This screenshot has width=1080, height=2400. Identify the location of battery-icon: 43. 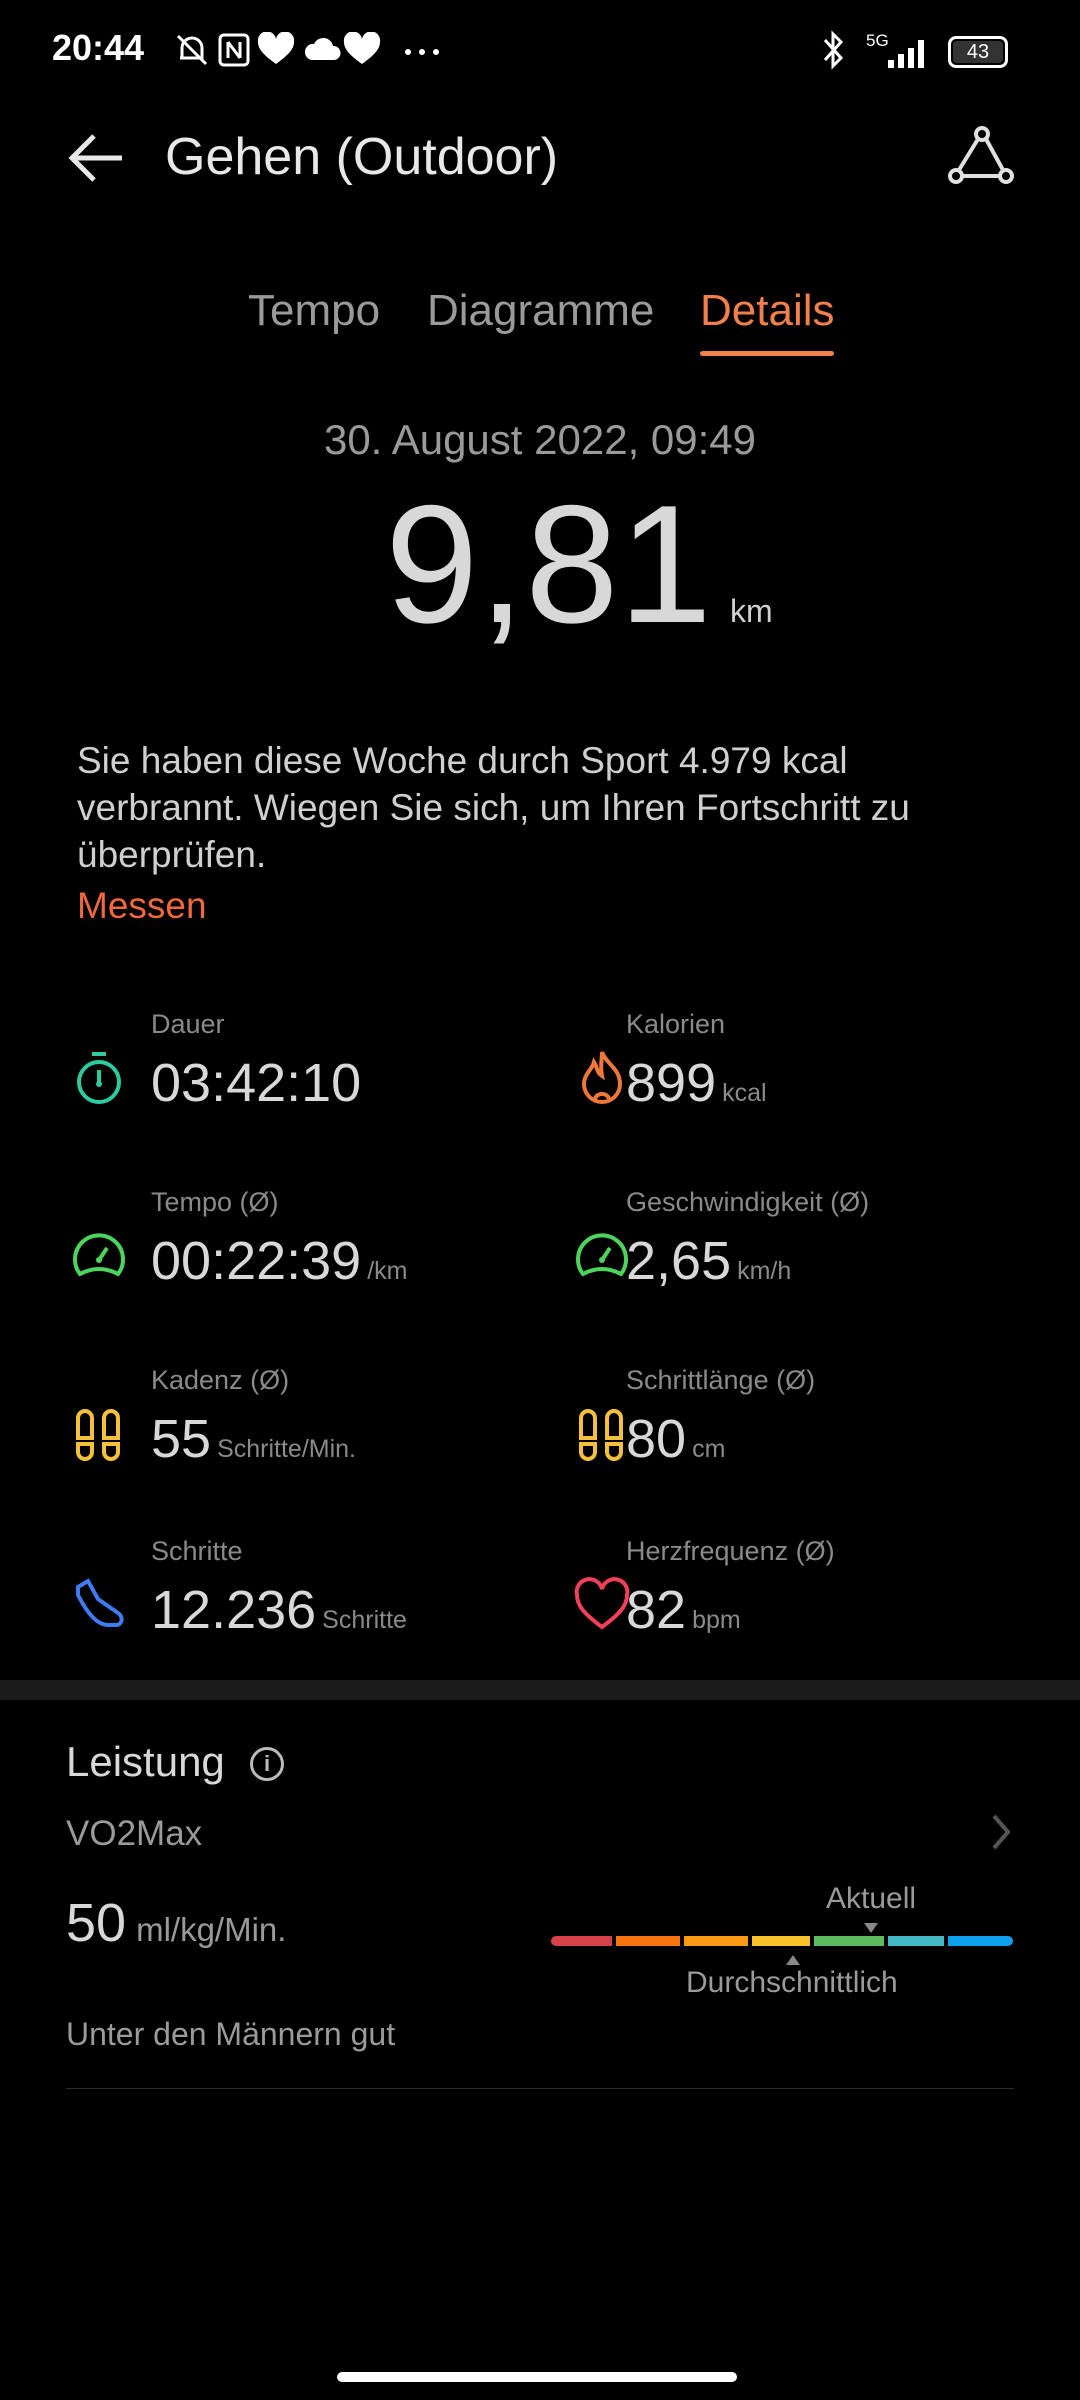
(978, 52).